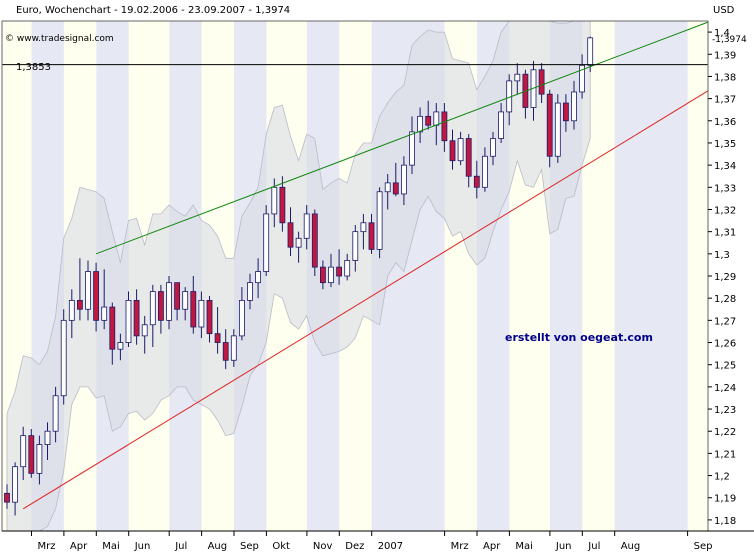  What do you see at coordinates (651, 276) in the screenshot?
I see `month-stripe` at bounding box center [651, 276].